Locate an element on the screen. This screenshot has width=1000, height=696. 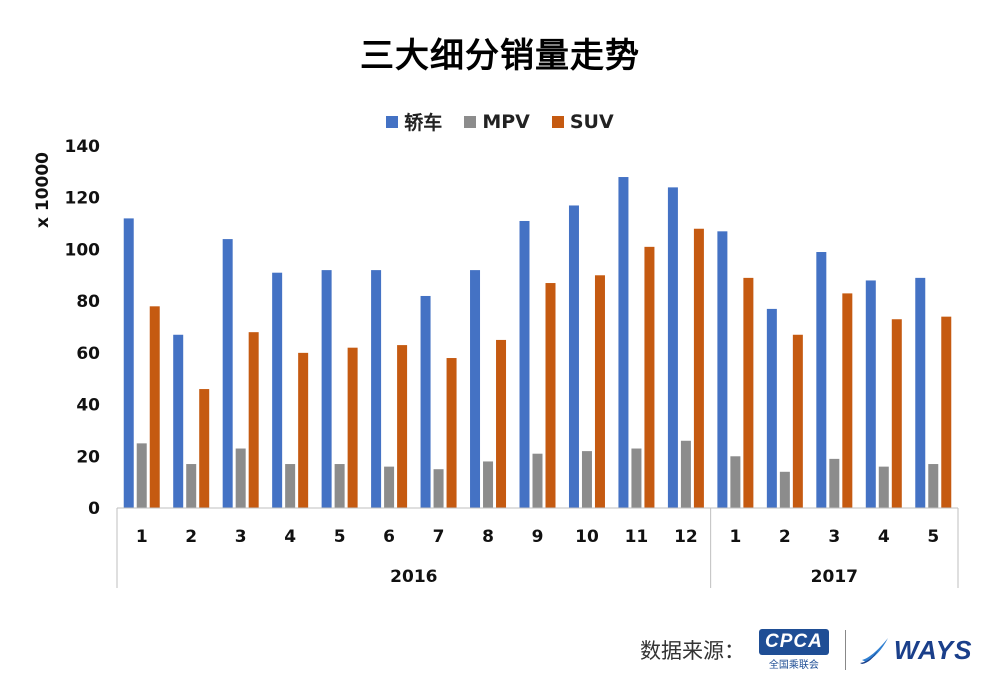
ways-swoosh-icon is located at coordinates (873, 651).